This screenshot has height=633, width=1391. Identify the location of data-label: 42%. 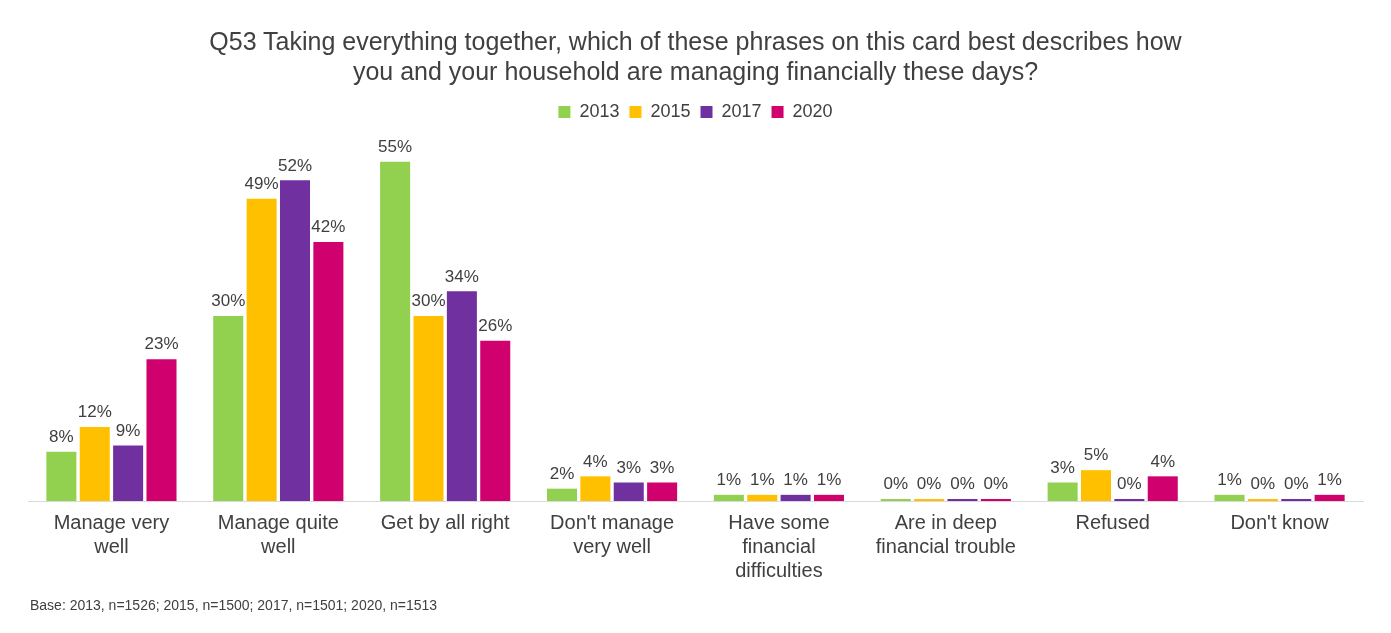
(328, 227).